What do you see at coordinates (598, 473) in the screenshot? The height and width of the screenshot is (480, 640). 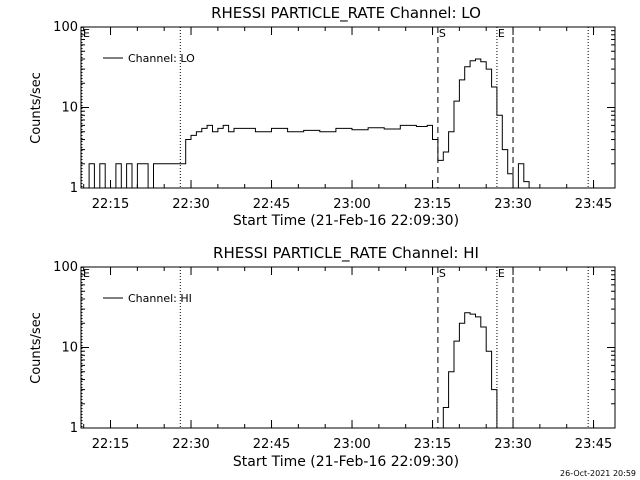 I see `footer-timestamp: 26-Oct-2021 20:59` at bounding box center [598, 473].